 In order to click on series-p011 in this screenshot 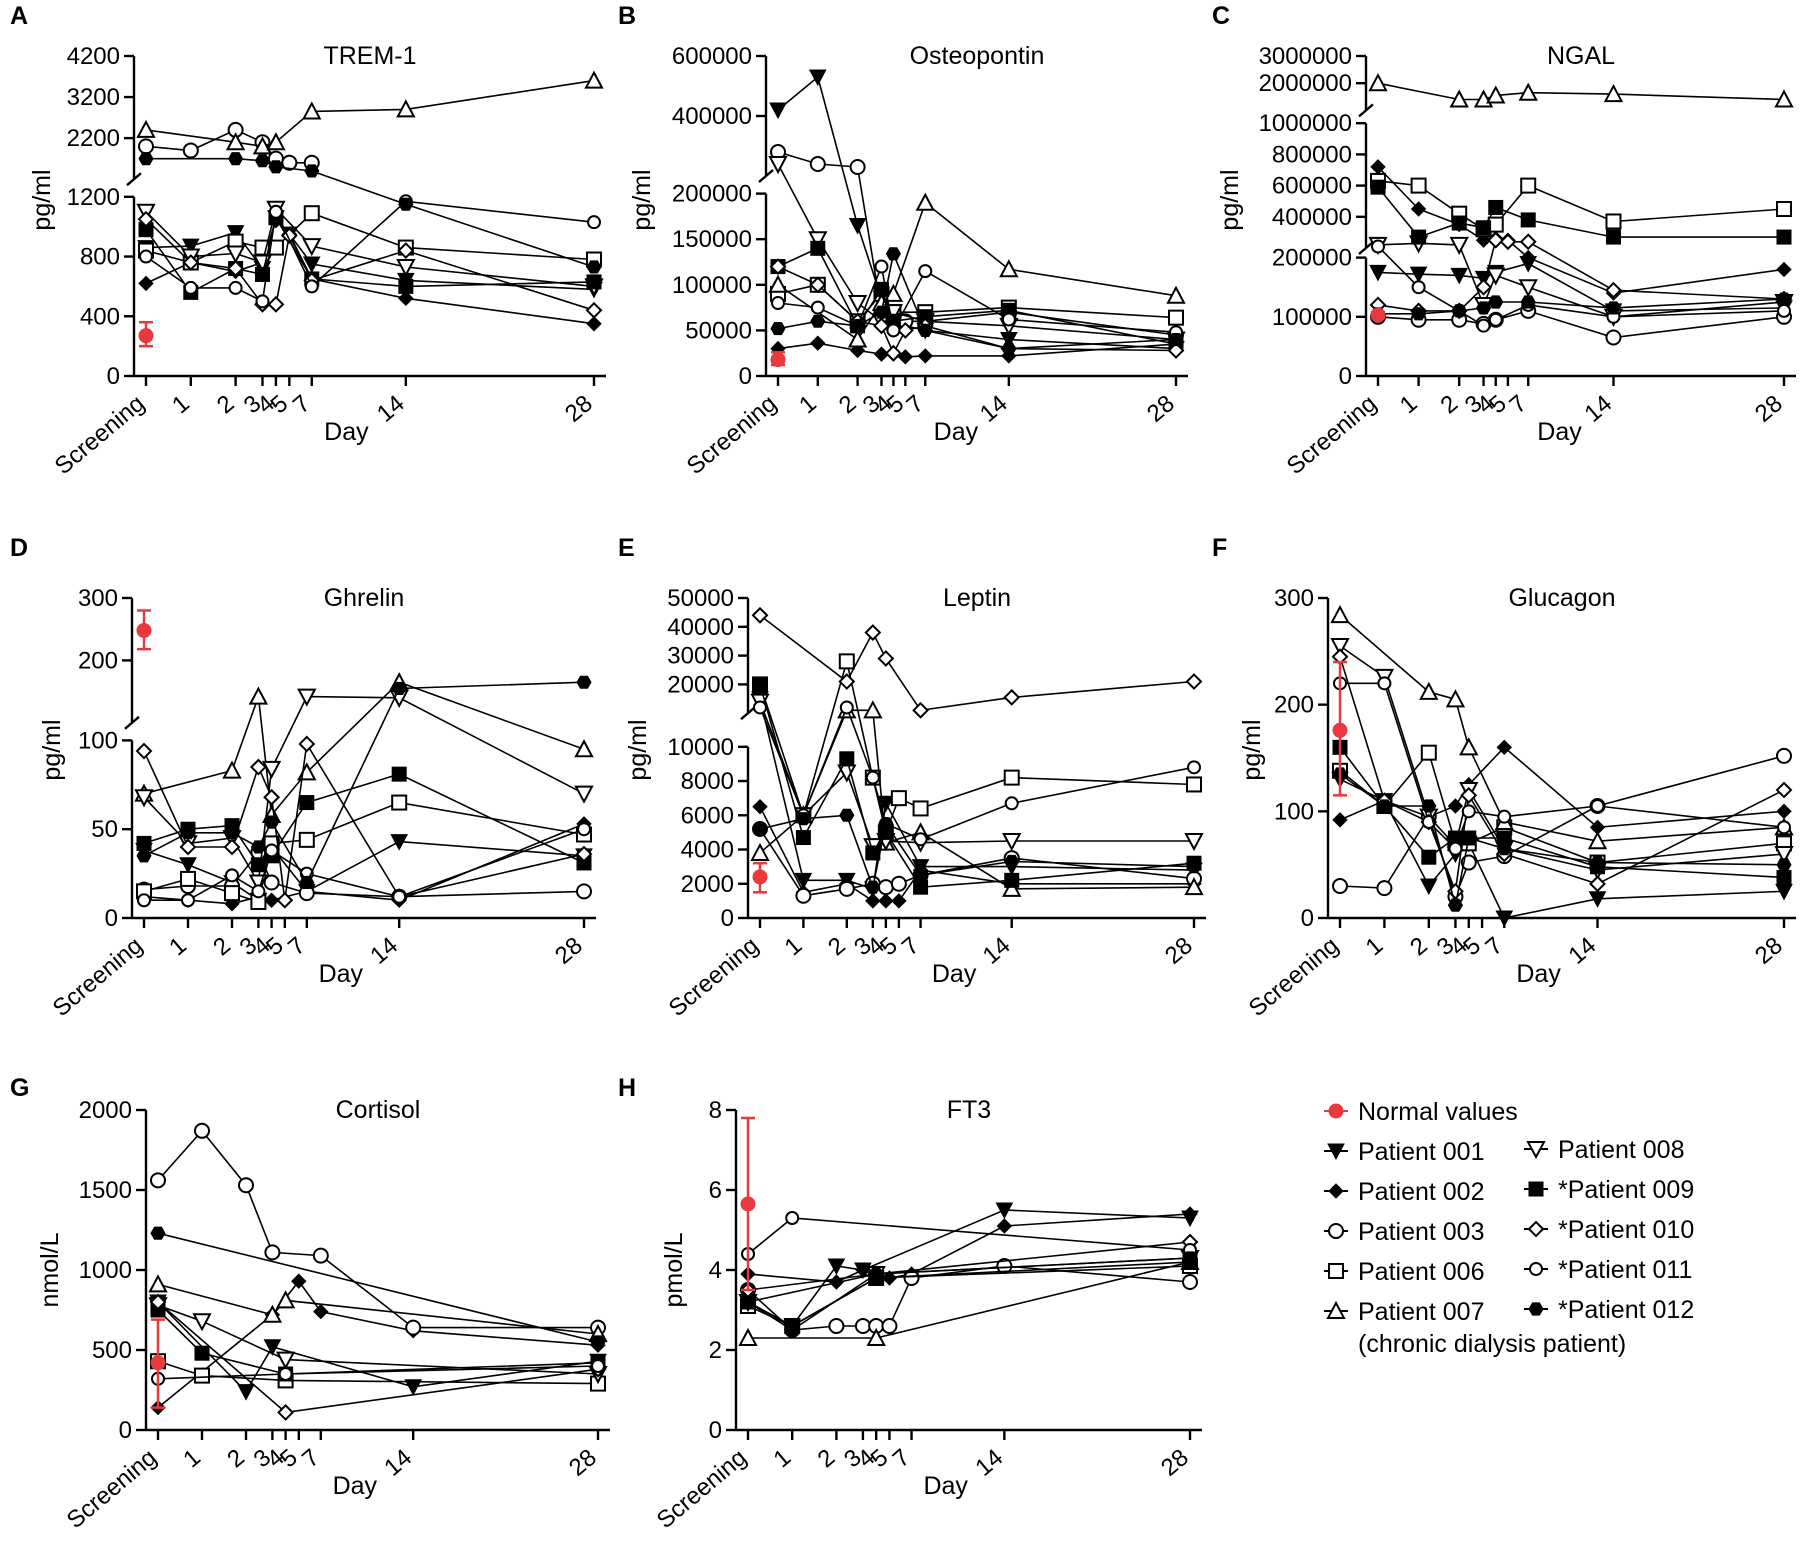, I will do `click(1581, 286)`.